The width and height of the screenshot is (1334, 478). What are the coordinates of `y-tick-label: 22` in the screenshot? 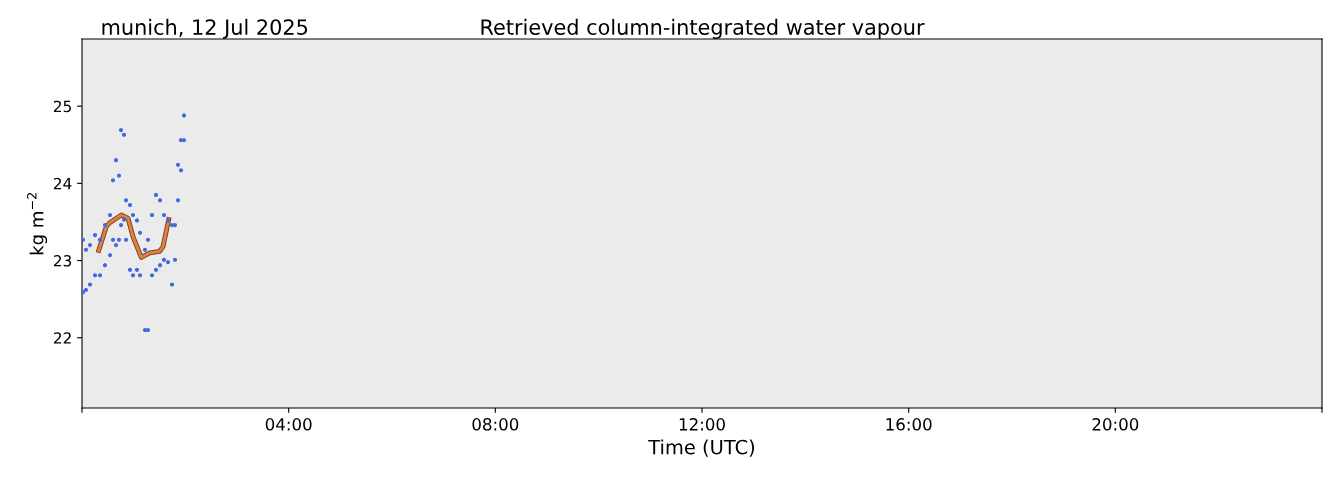 It's located at (62, 338).